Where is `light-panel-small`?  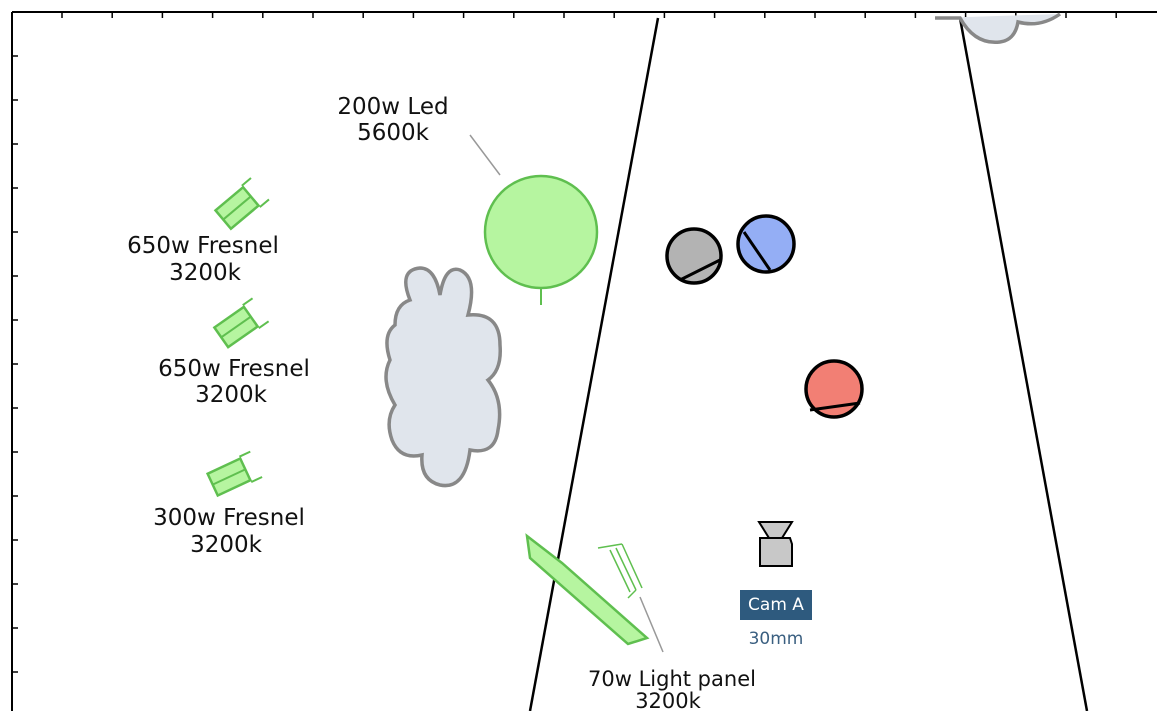 light-panel-small is located at coordinates (620, 571).